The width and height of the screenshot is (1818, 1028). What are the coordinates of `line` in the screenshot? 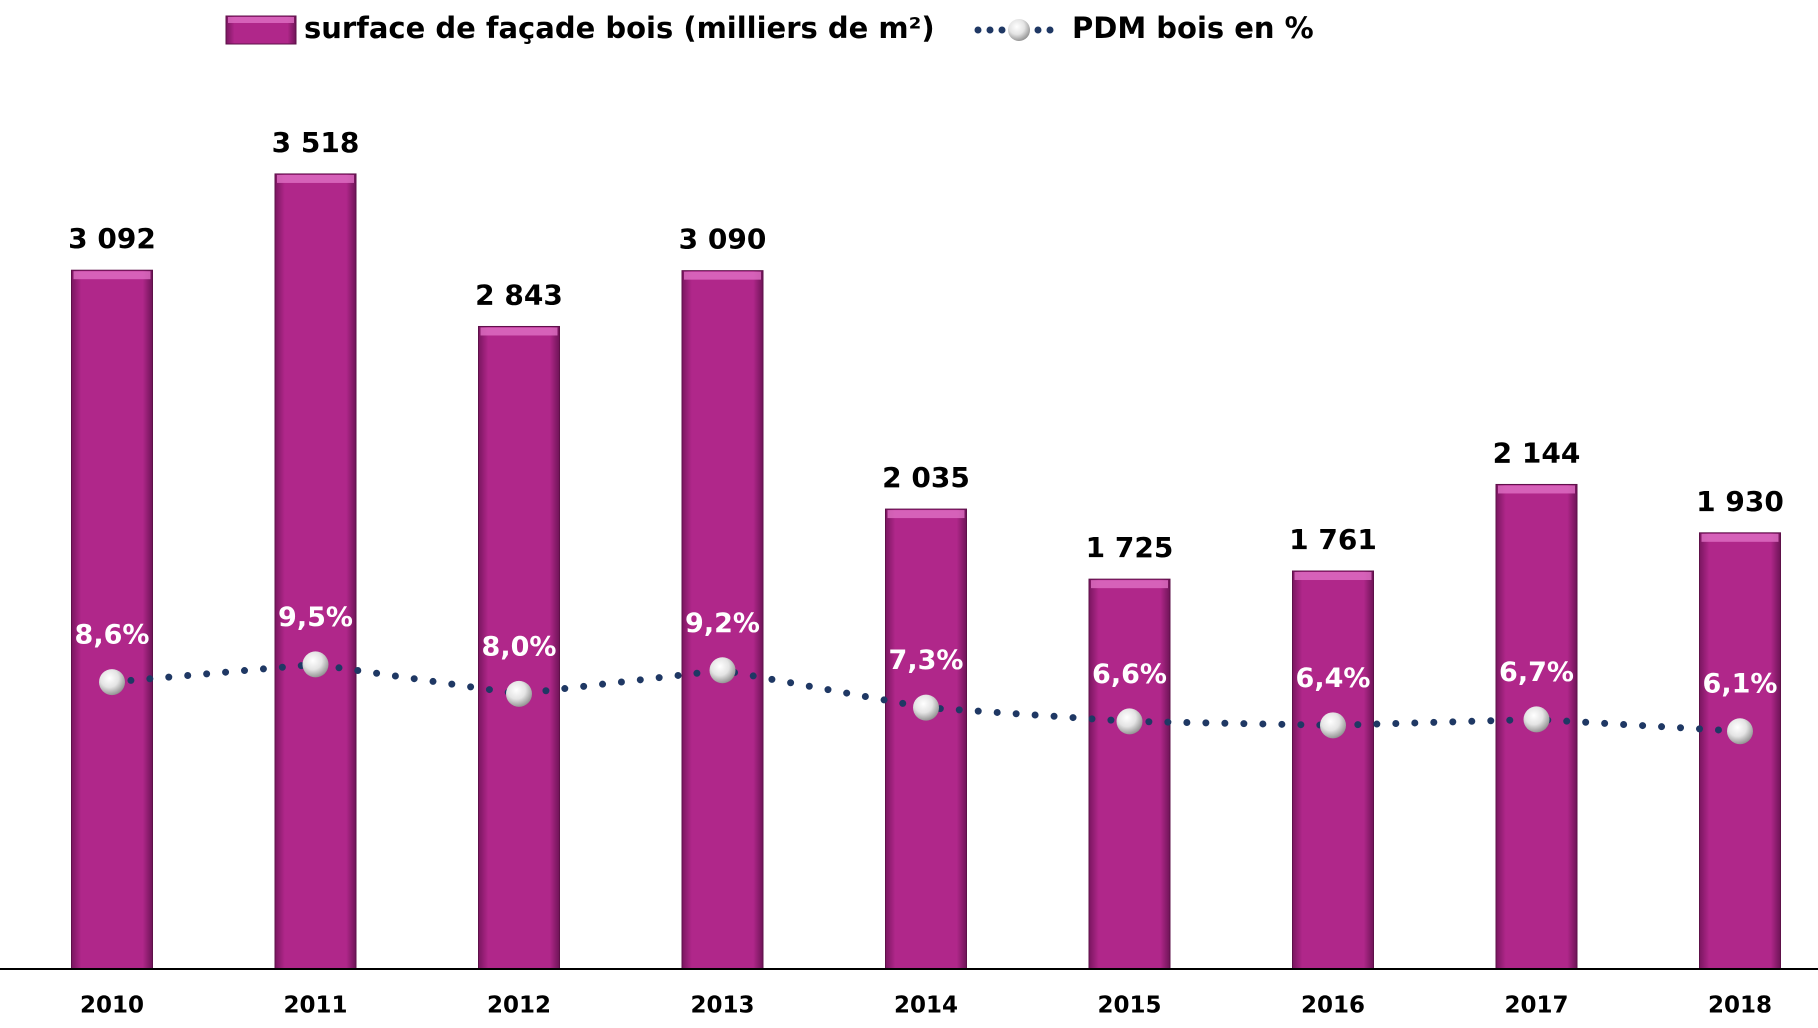 It's located at (926, 697).